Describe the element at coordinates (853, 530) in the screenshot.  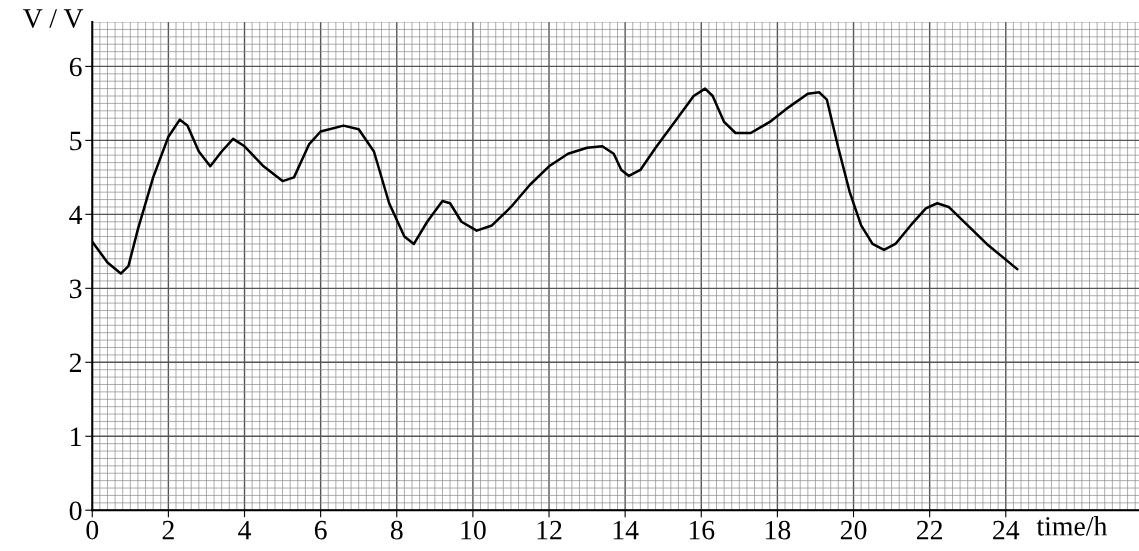
I see `x-tick-label: 20` at that location.